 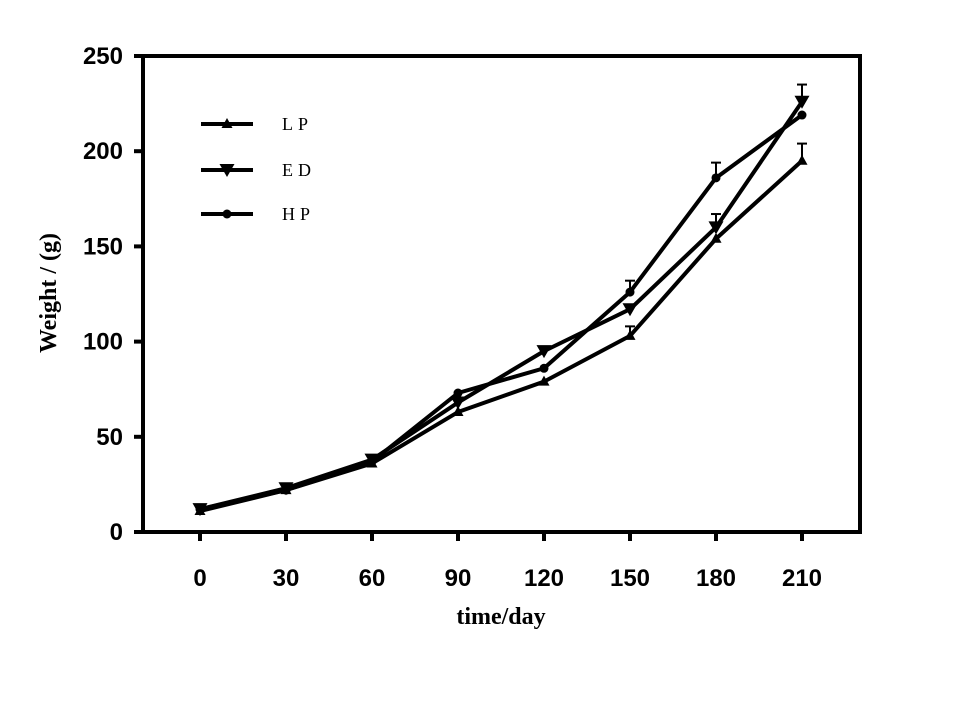 What do you see at coordinates (257, 124) in the screenshot?
I see `legend-item-lp: LP` at bounding box center [257, 124].